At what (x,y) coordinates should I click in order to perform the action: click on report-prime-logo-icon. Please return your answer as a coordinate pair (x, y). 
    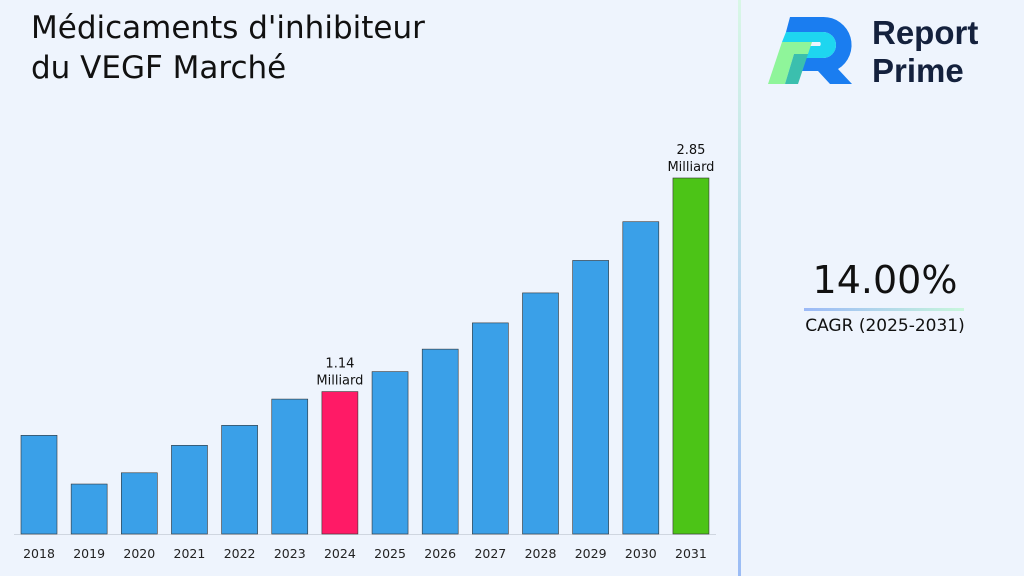
    Looking at the image, I should click on (810, 50).